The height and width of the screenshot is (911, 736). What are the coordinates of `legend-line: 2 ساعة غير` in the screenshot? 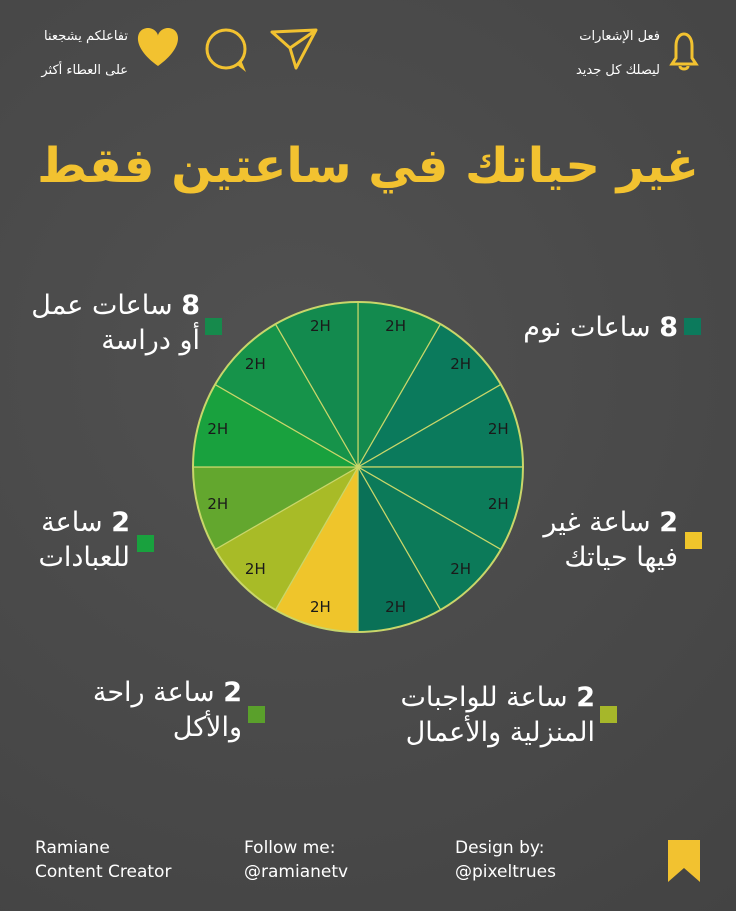 It's located at (610, 522).